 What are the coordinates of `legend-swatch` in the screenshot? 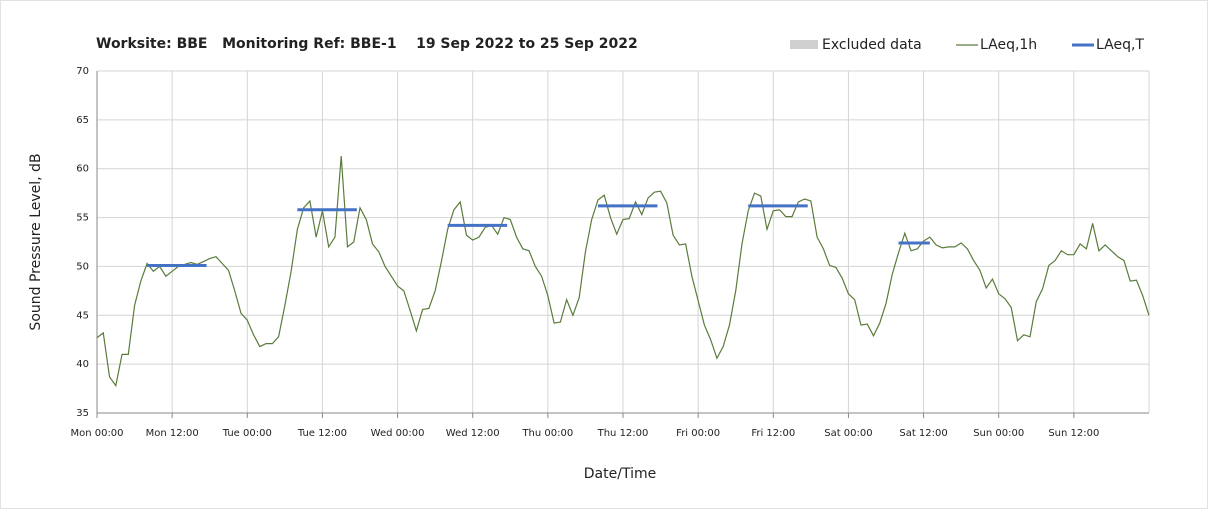 It's located at (804, 44).